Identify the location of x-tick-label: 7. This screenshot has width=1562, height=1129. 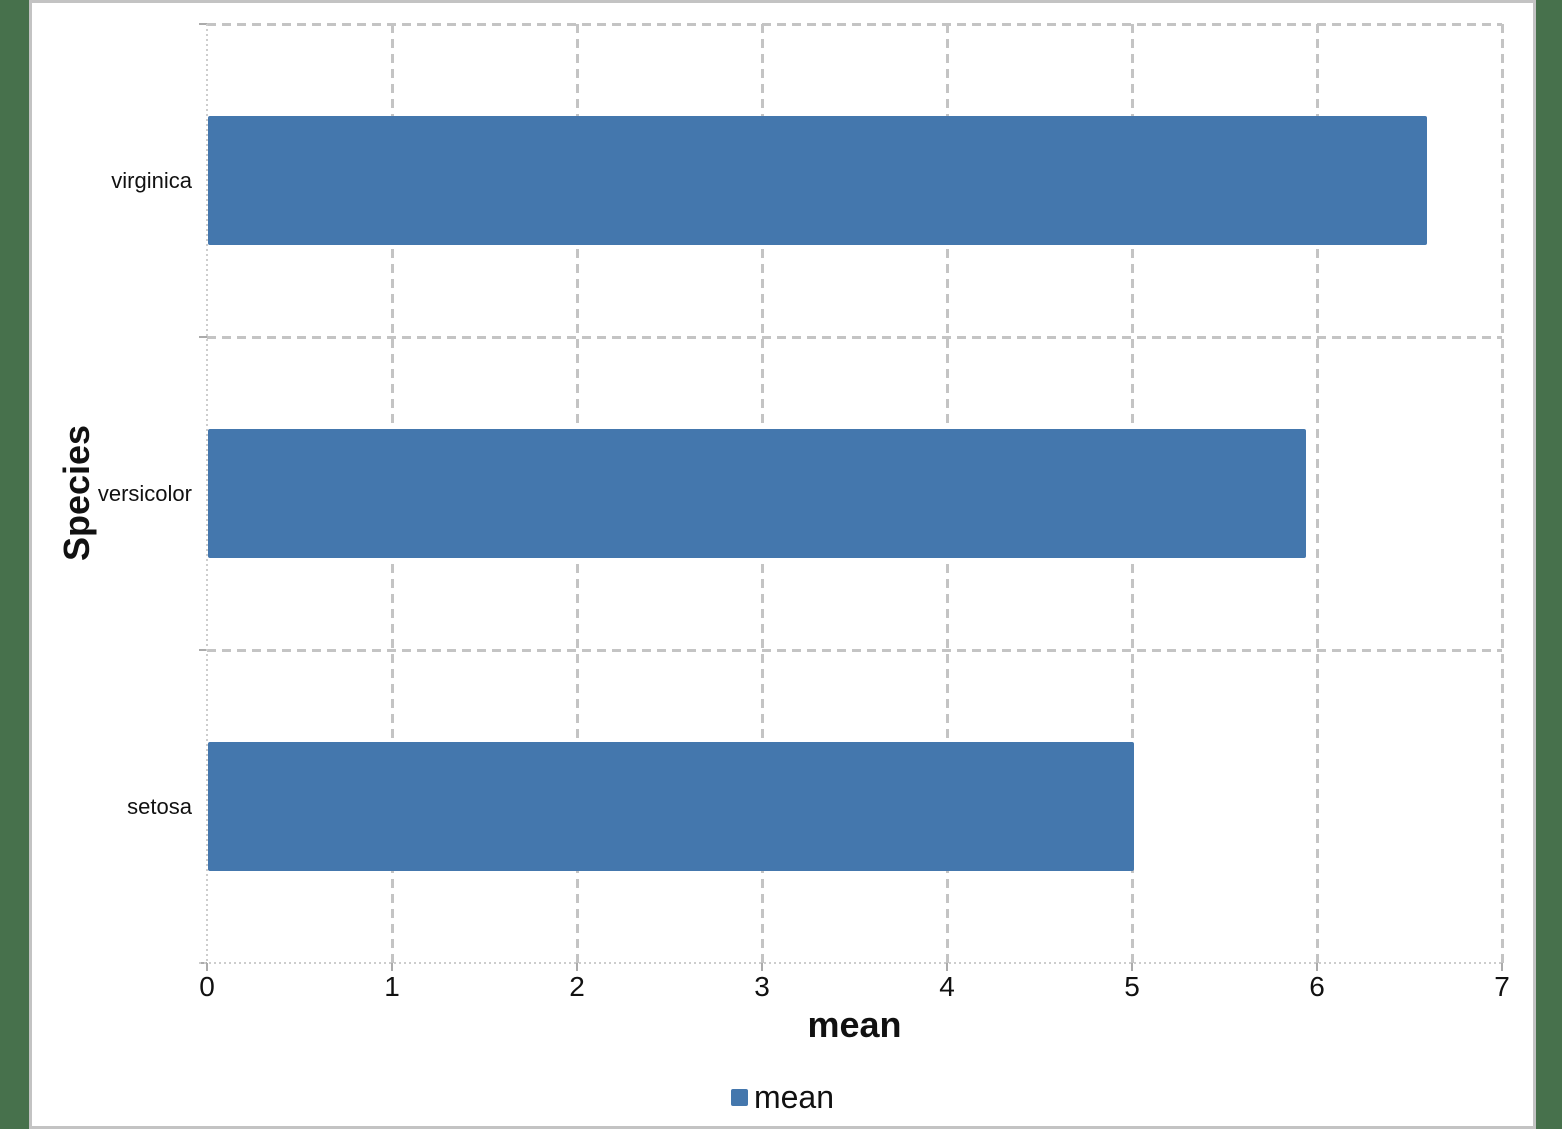
(1502, 986).